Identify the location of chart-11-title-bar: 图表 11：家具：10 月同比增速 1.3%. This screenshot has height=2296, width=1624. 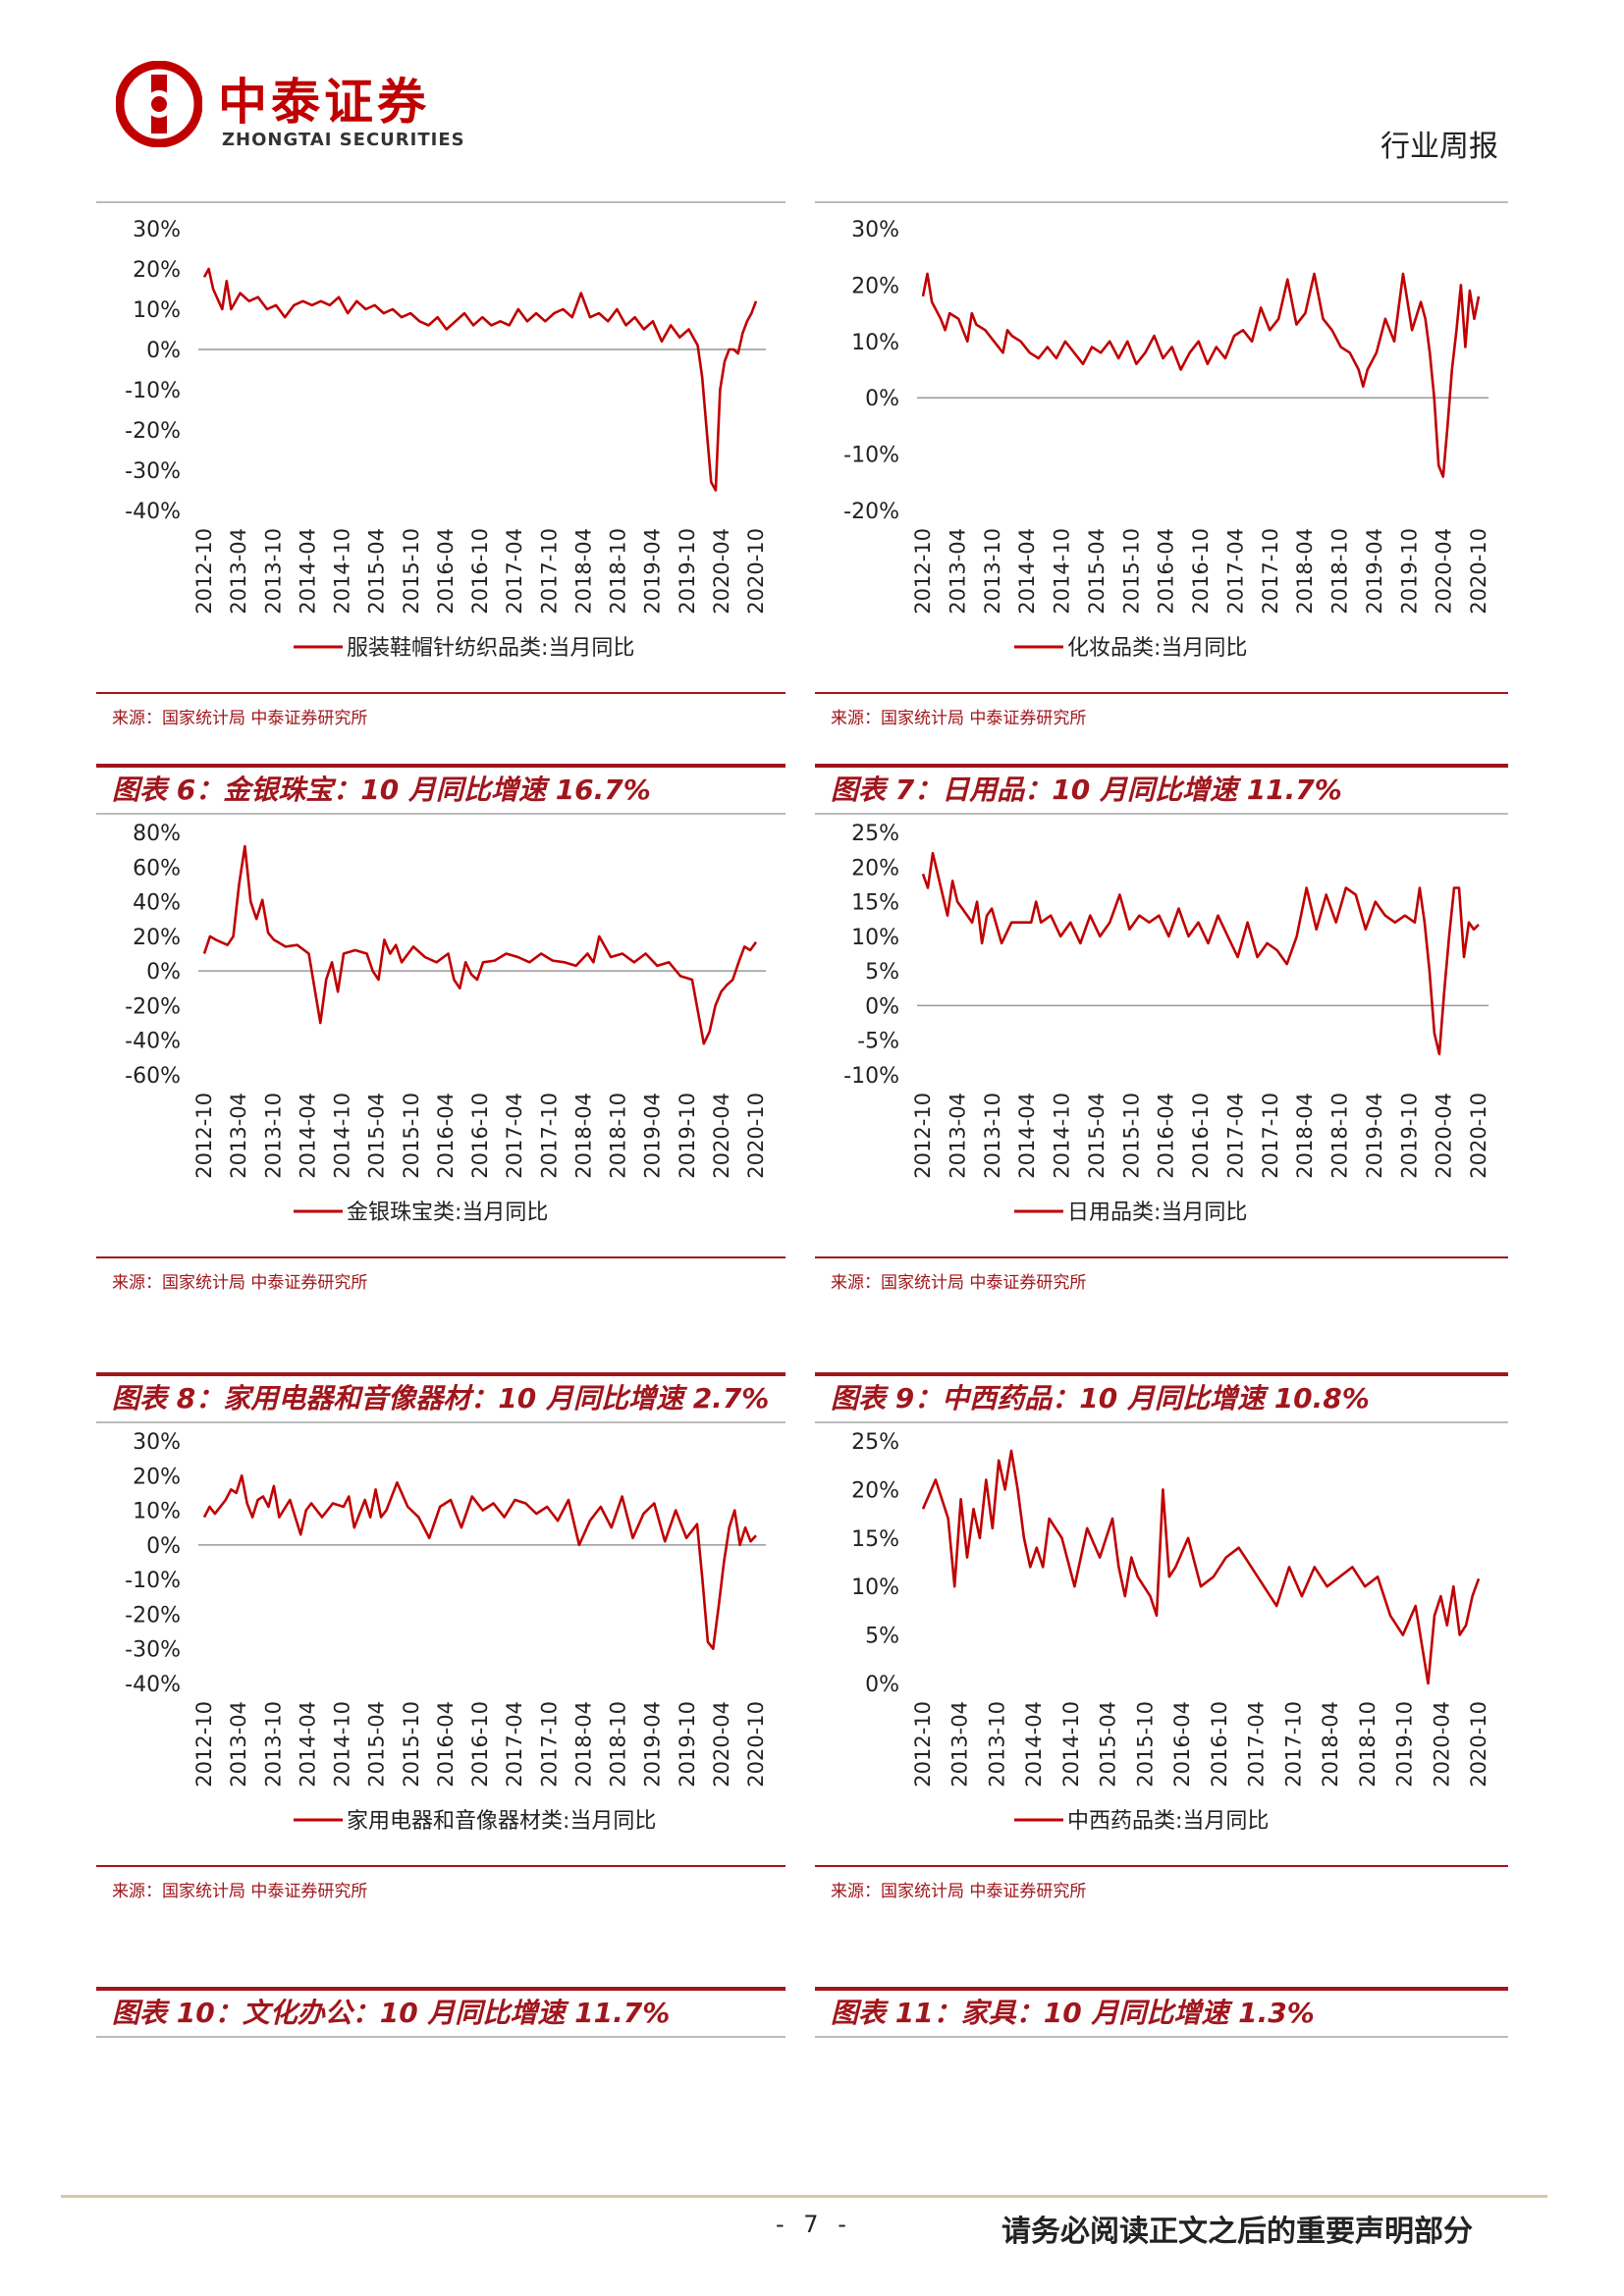
(1161, 2012).